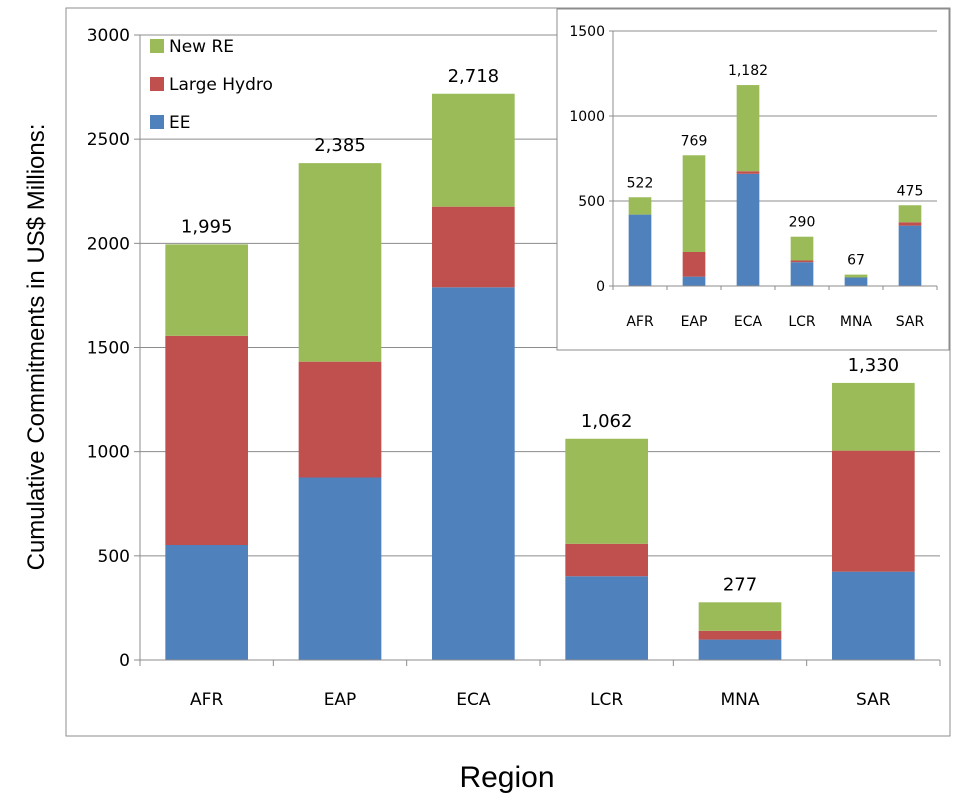 The height and width of the screenshot is (796, 955). I want to click on y-tick-label: 2500, so click(108, 140).